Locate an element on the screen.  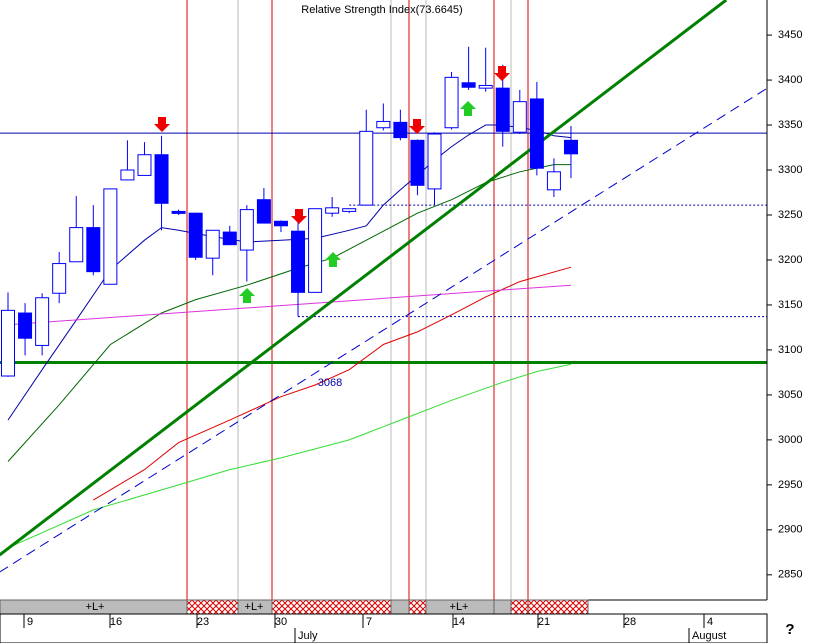
y-tick-label: 2950 is located at coordinates (790, 485).